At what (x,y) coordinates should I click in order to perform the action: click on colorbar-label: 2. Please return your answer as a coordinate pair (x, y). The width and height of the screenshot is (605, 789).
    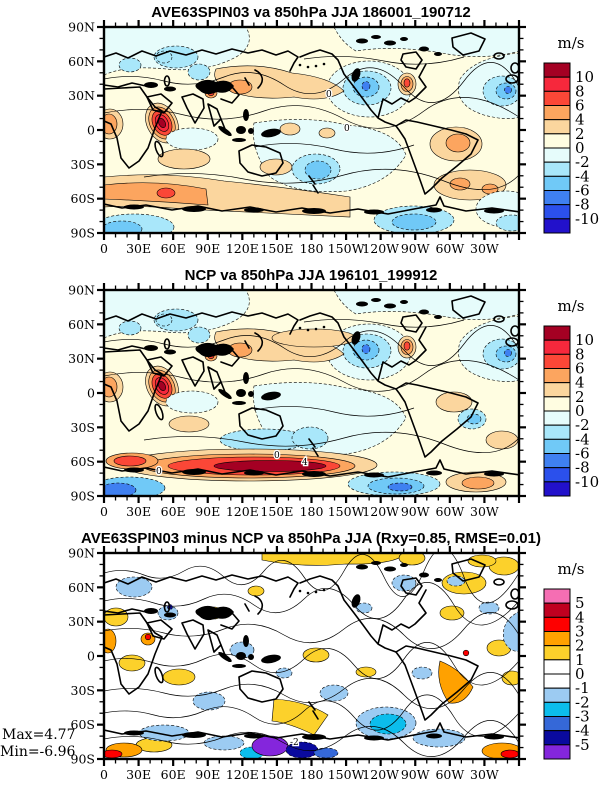
    Looking at the image, I should click on (580, 397).